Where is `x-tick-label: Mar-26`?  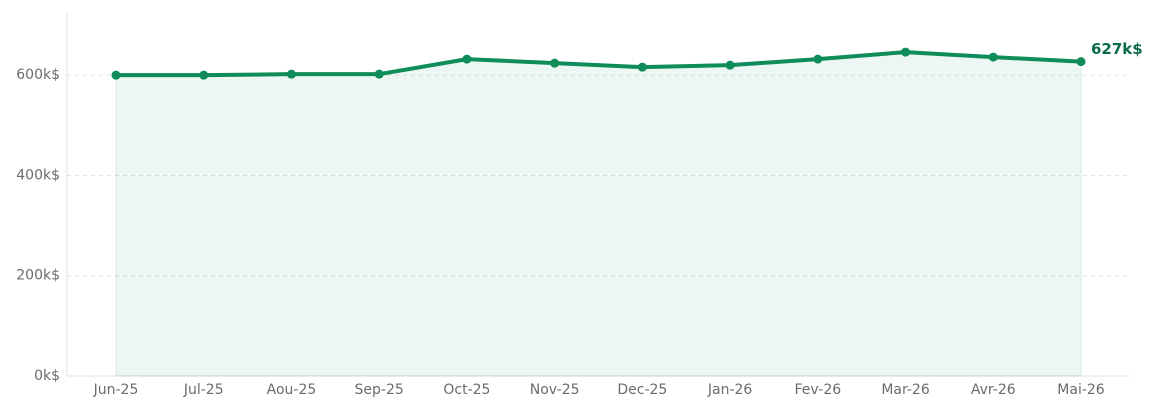 x-tick-label: Mar-26 is located at coordinates (905, 390).